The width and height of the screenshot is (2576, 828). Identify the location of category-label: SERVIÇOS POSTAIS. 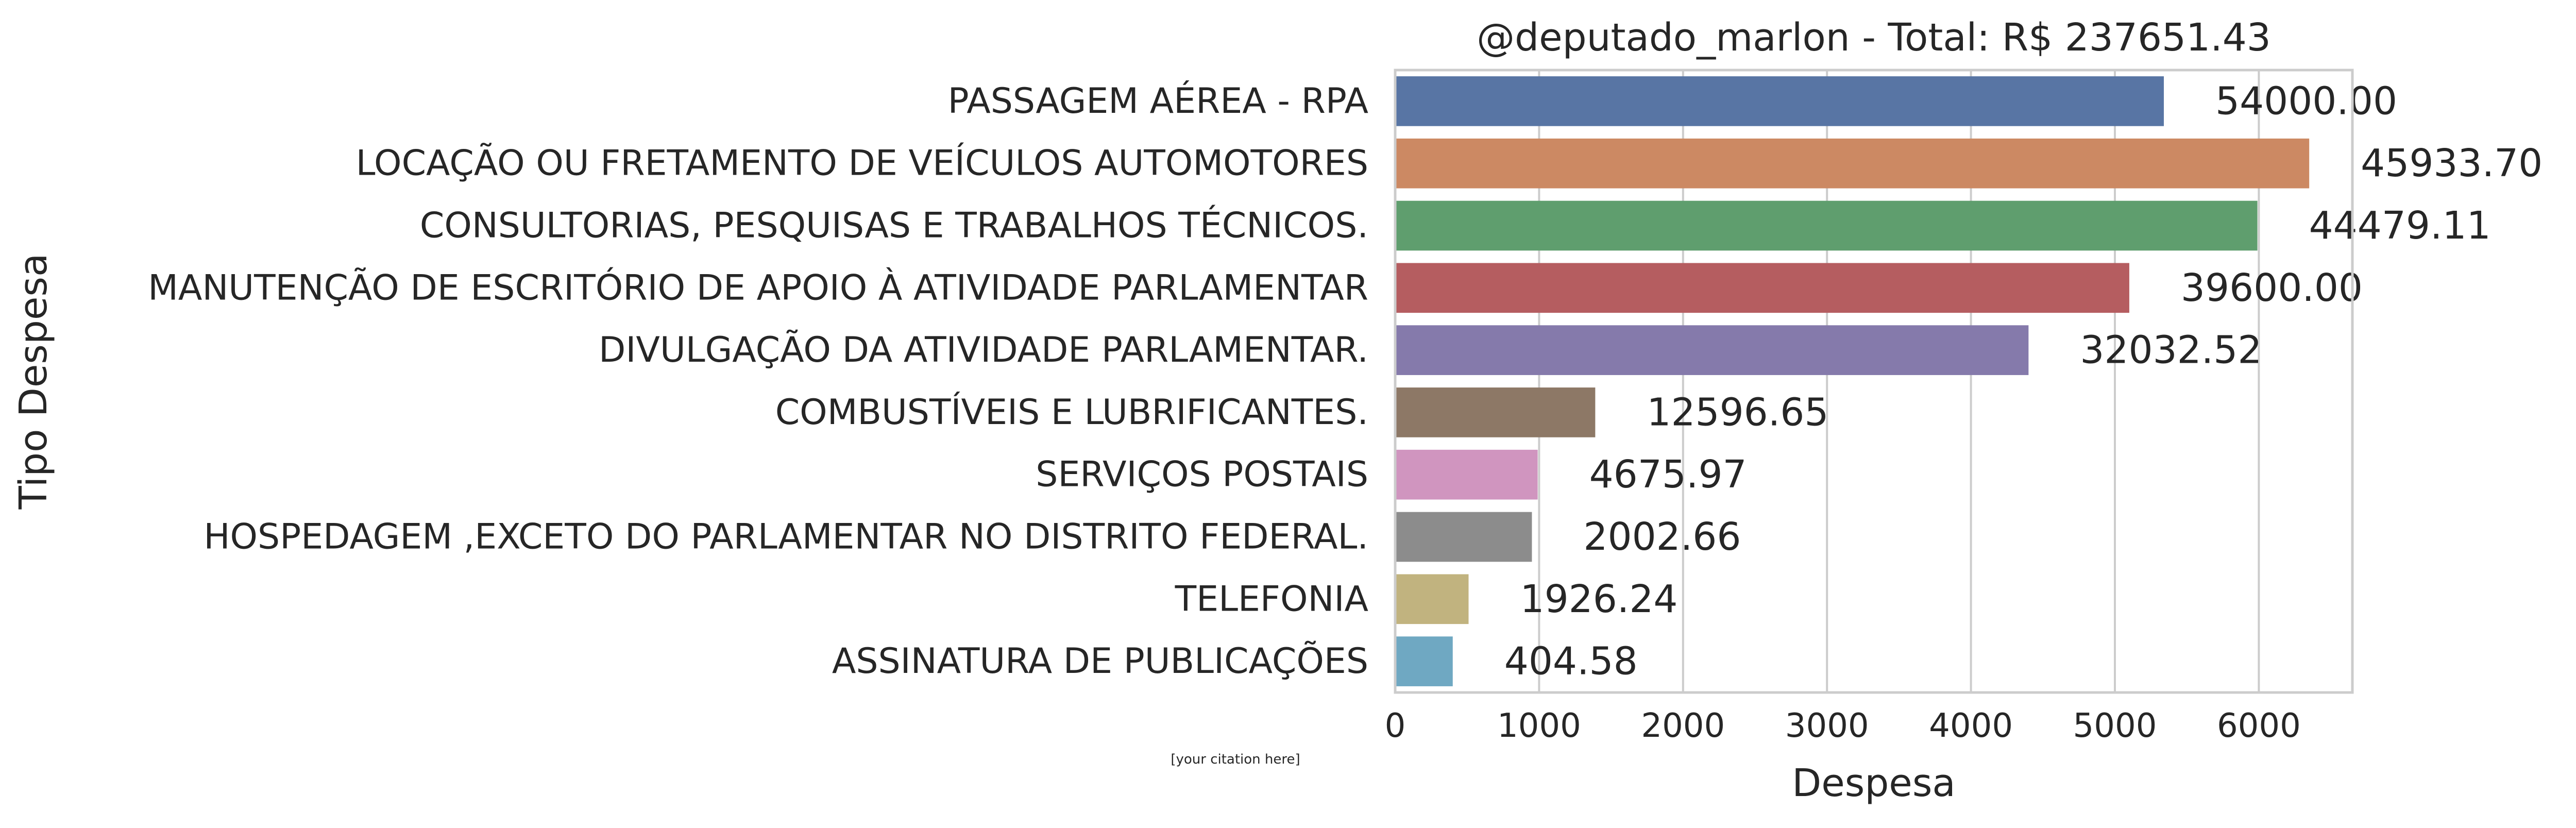
(1202, 475).